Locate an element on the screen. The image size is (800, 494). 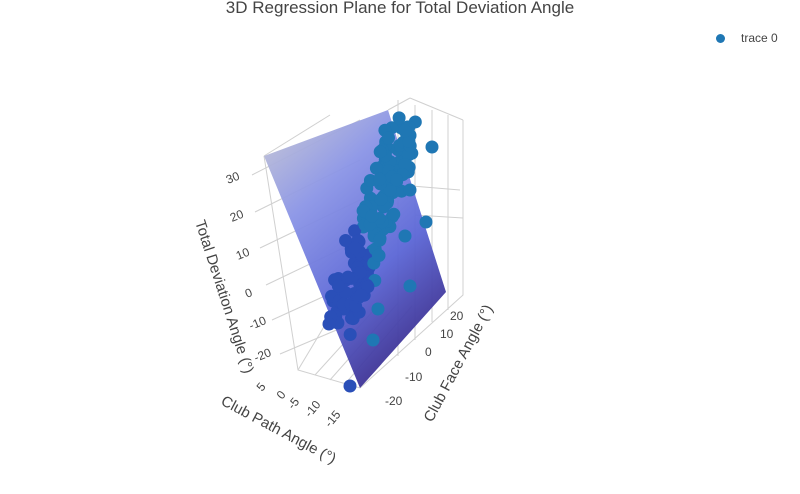
z-tick-label: -20 is located at coordinates (263, 355).